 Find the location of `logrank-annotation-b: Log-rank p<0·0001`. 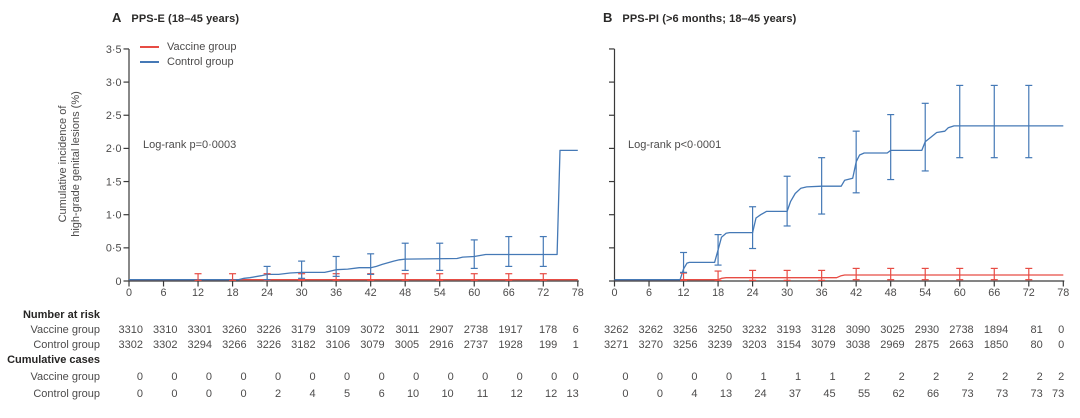

logrank-annotation-b: Log-rank p<0·0001 is located at coordinates (675, 145).